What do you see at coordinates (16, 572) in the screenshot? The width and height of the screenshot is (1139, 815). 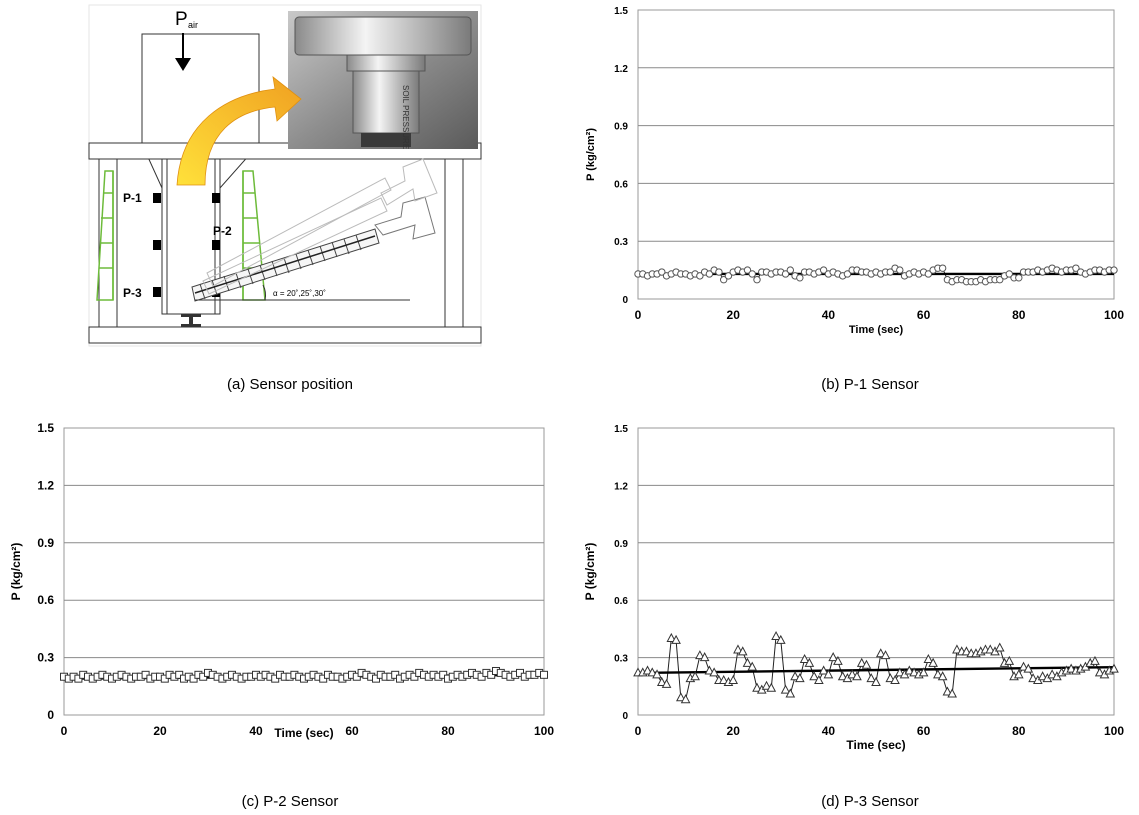 I see `y-axis-label: P (kg/cm²)` at bounding box center [16, 572].